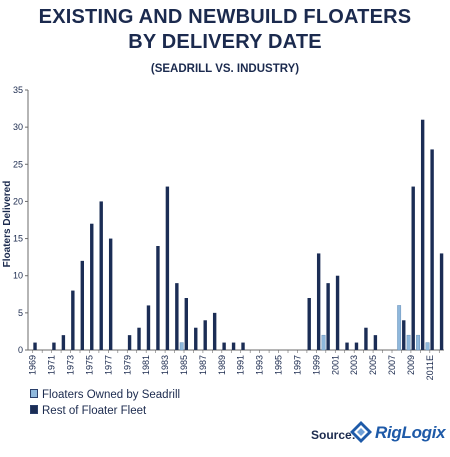 The image size is (450, 457). What do you see at coordinates (94, 411) in the screenshot?
I see `legend-label-rest: Rest of Floater Fleet` at bounding box center [94, 411].